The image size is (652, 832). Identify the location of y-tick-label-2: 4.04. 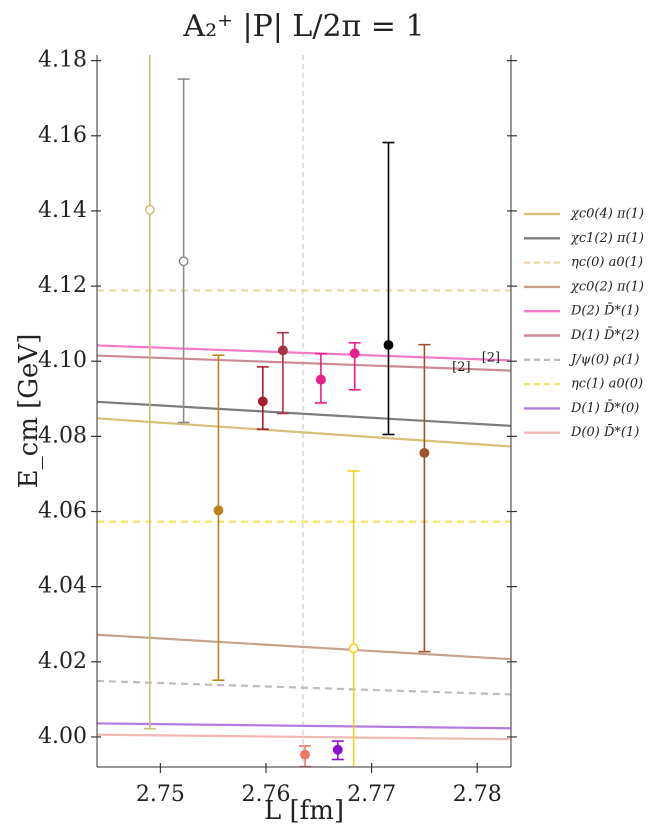
(62, 586).